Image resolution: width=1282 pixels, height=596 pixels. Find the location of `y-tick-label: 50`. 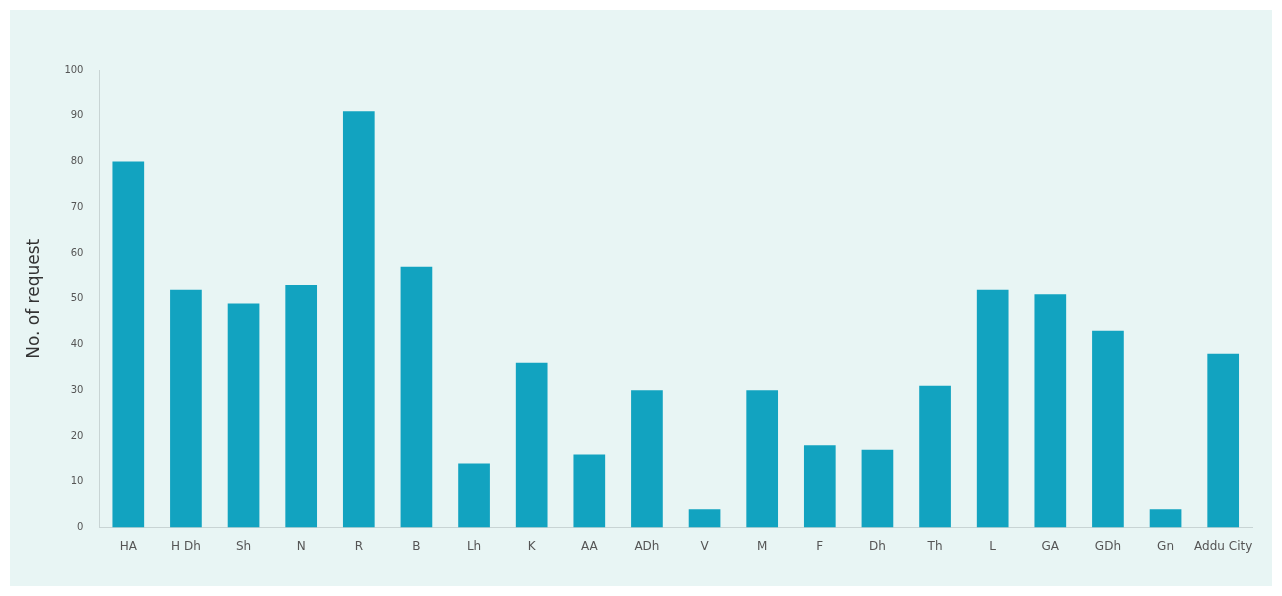

y-tick-label: 50 is located at coordinates (77, 298).